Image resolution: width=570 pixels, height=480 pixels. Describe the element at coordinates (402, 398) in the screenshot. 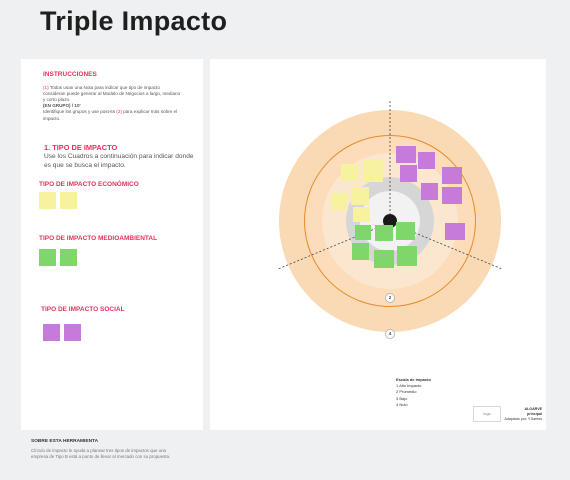

I see `legend-item: 3 Bajo` at that location.